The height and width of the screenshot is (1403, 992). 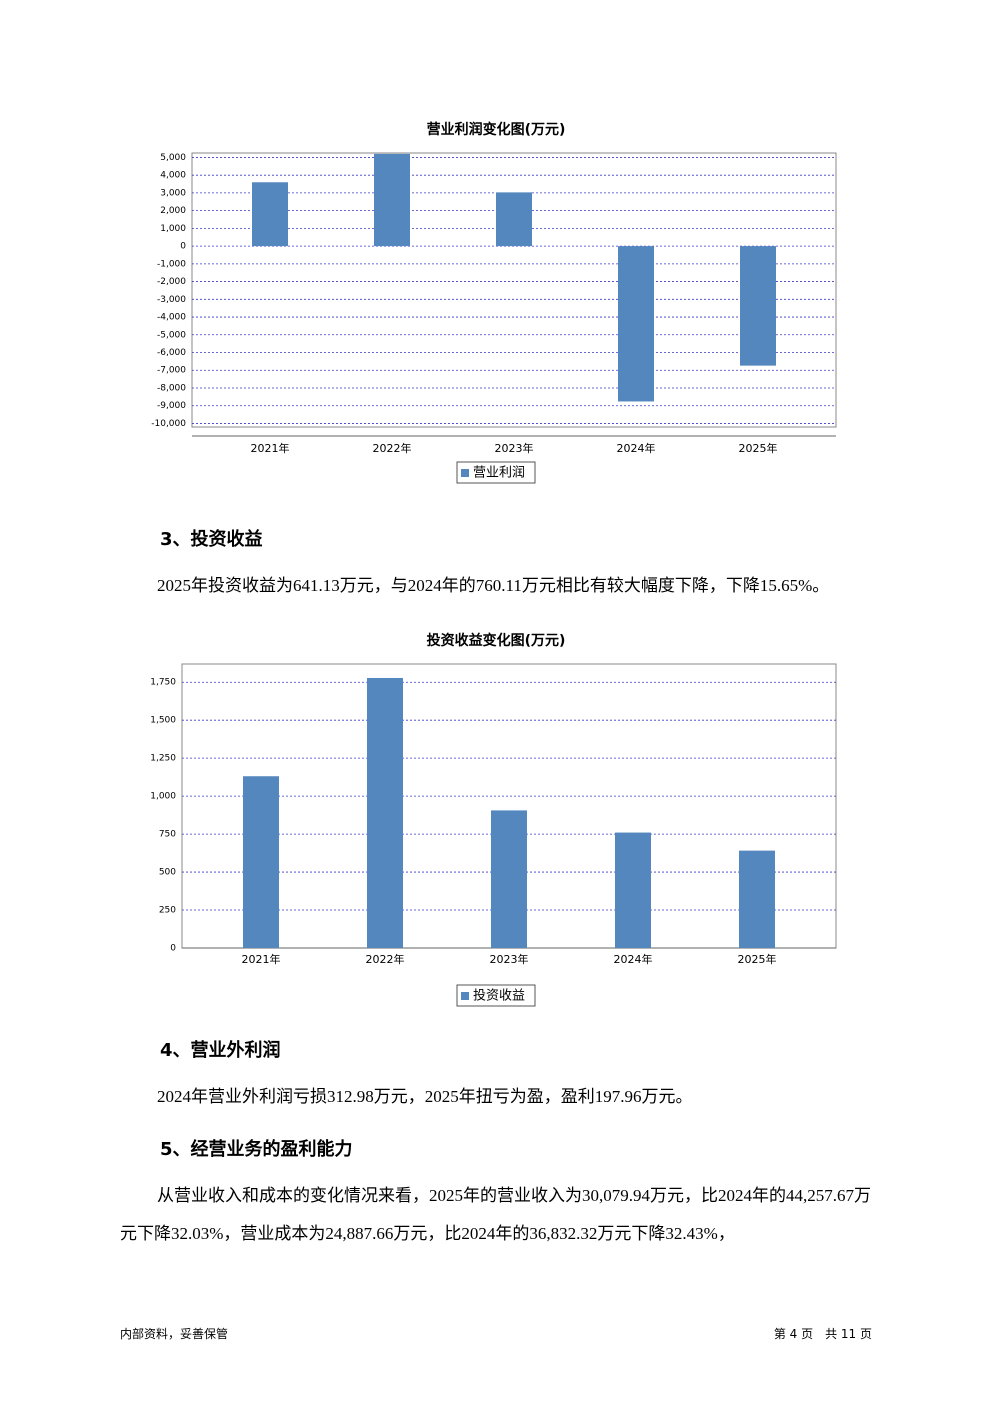 What do you see at coordinates (167, 835) in the screenshot?
I see `y-tick-label: 750` at bounding box center [167, 835].